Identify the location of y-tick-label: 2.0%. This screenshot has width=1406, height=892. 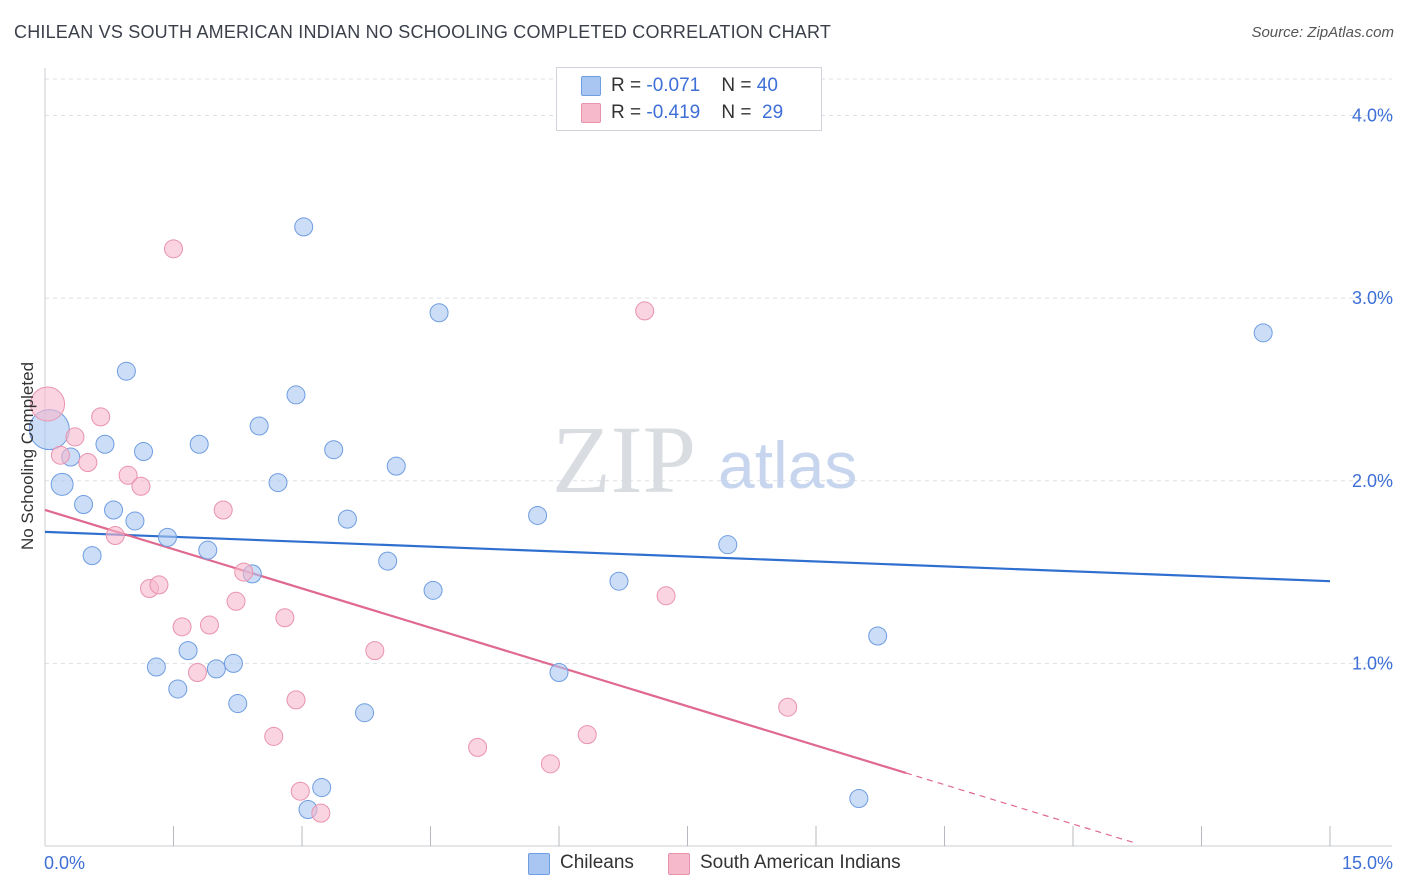
(1372, 481).